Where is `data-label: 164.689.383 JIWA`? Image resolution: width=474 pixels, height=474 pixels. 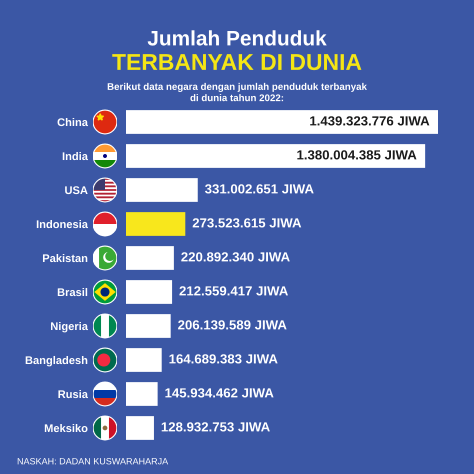
data-label: 164.689.383 JIWA is located at coordinates (223, 359).